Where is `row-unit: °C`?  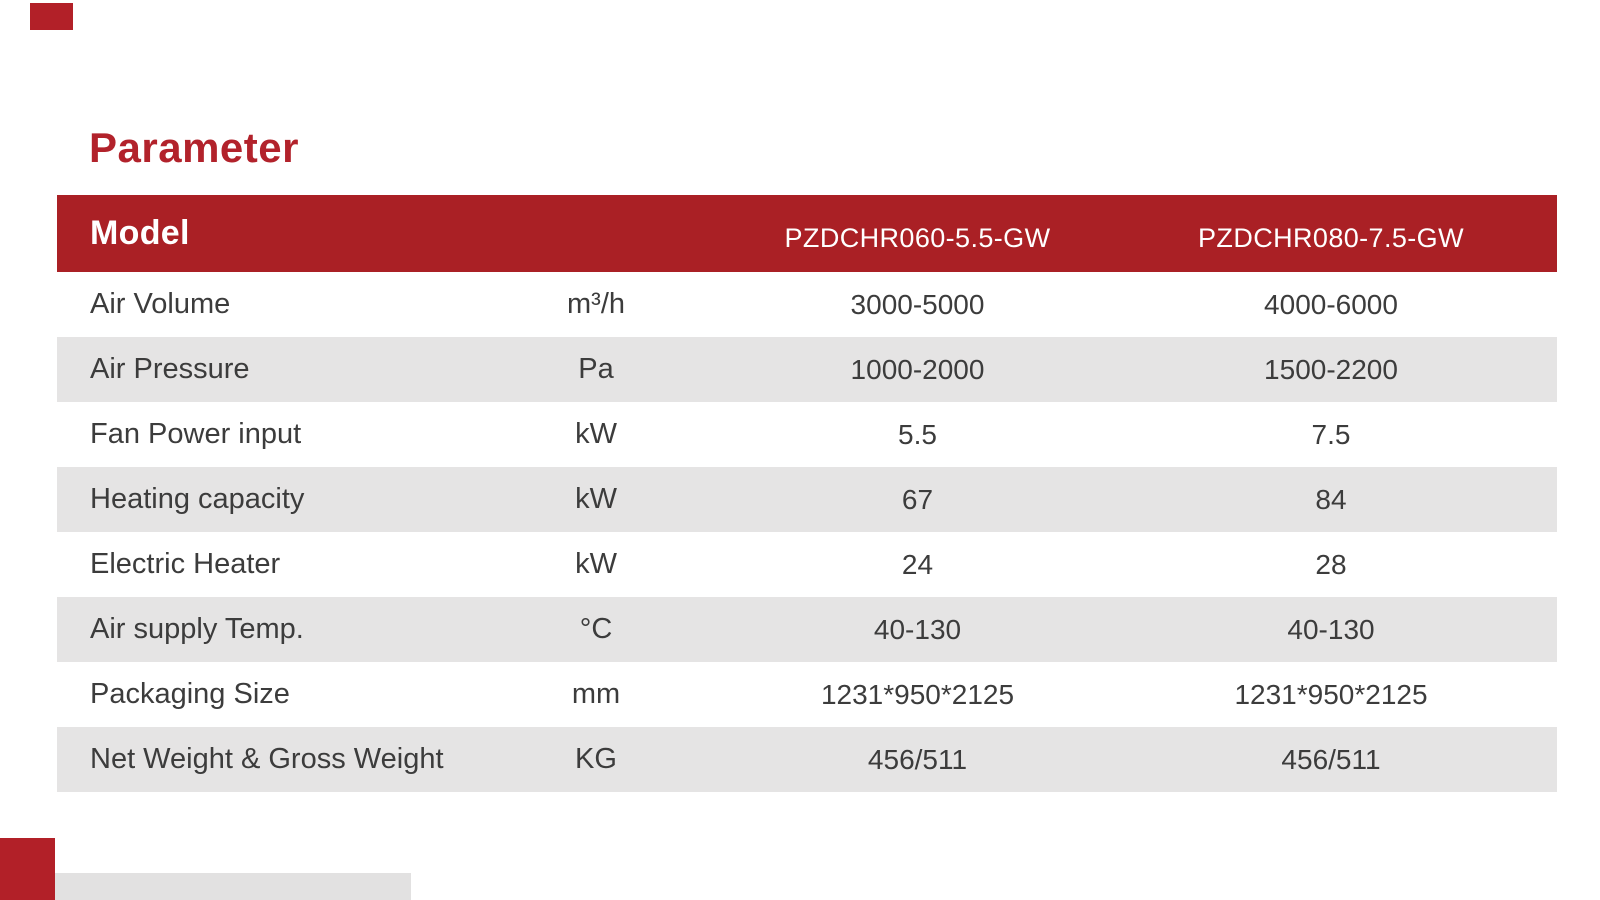 row-unit: °C is located at coordinates (596, 629).